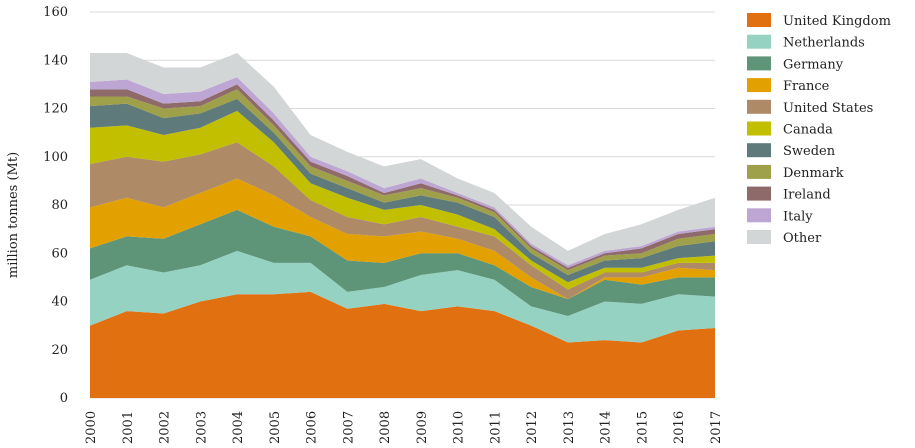 This screenshot has width=915, height=448. Describe the element at coordinates (606, 427) in the screenshot. I see `x-tick-label: 2014` at that location.